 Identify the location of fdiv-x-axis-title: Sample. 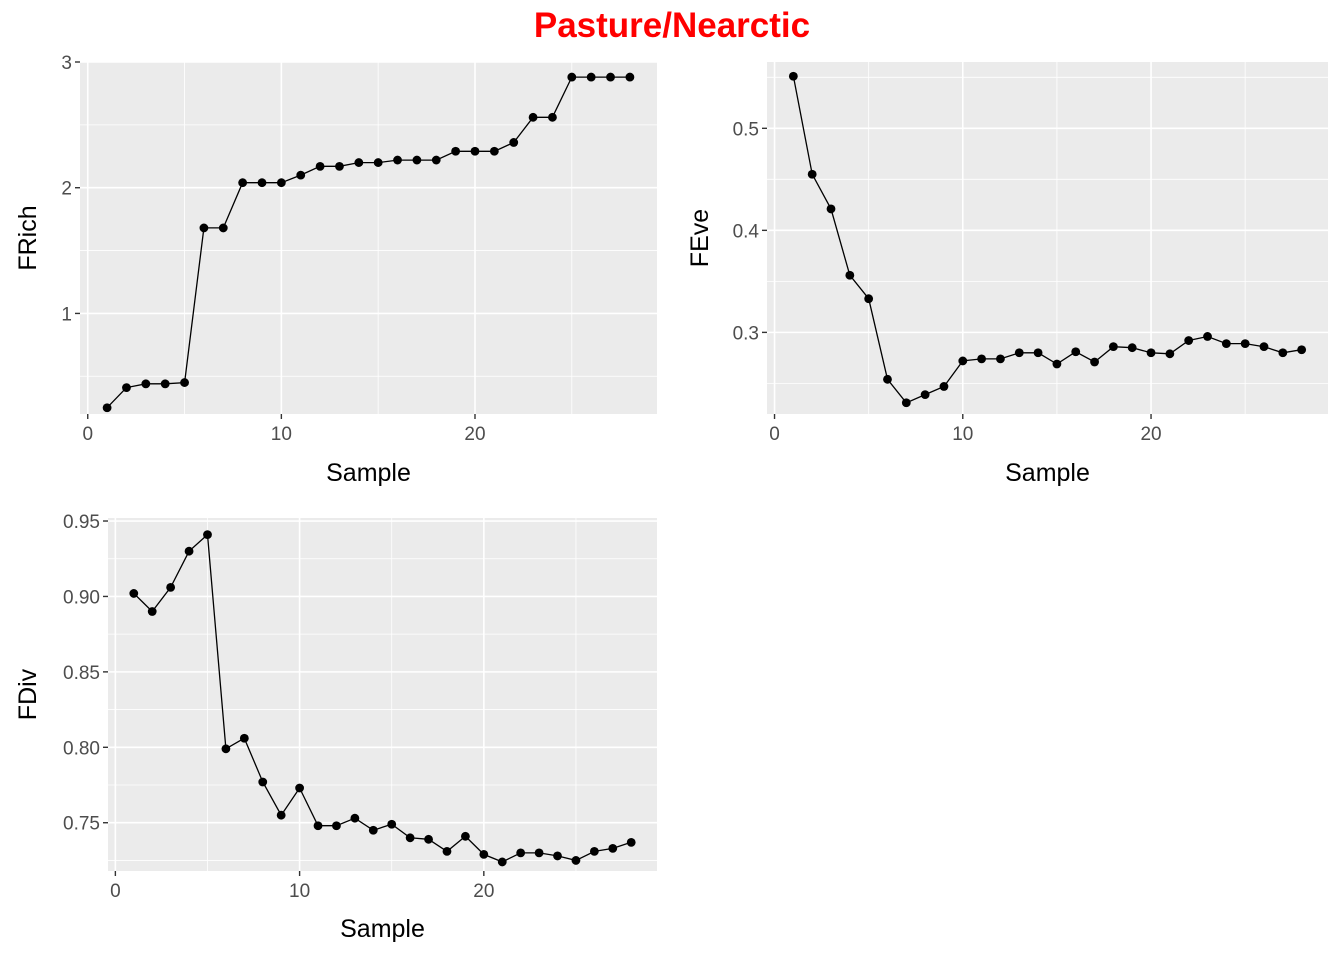
(382, 929).